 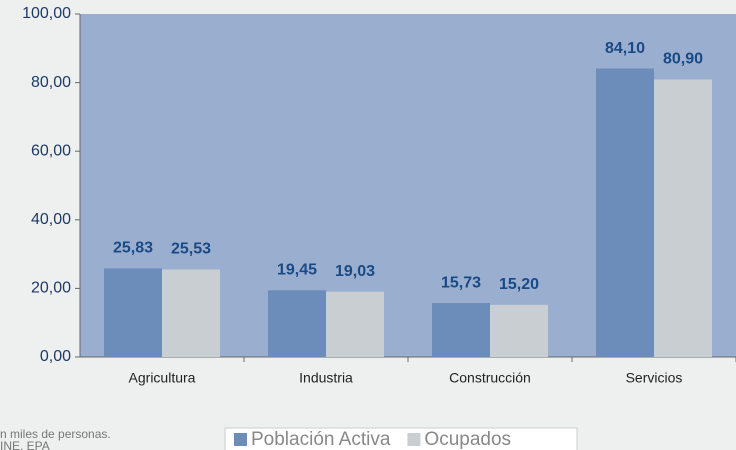 What do you see at coordinates (490, 378) in the screenshot?
I see `x-tick-label: Construcción` at bounding box center [490, 378].